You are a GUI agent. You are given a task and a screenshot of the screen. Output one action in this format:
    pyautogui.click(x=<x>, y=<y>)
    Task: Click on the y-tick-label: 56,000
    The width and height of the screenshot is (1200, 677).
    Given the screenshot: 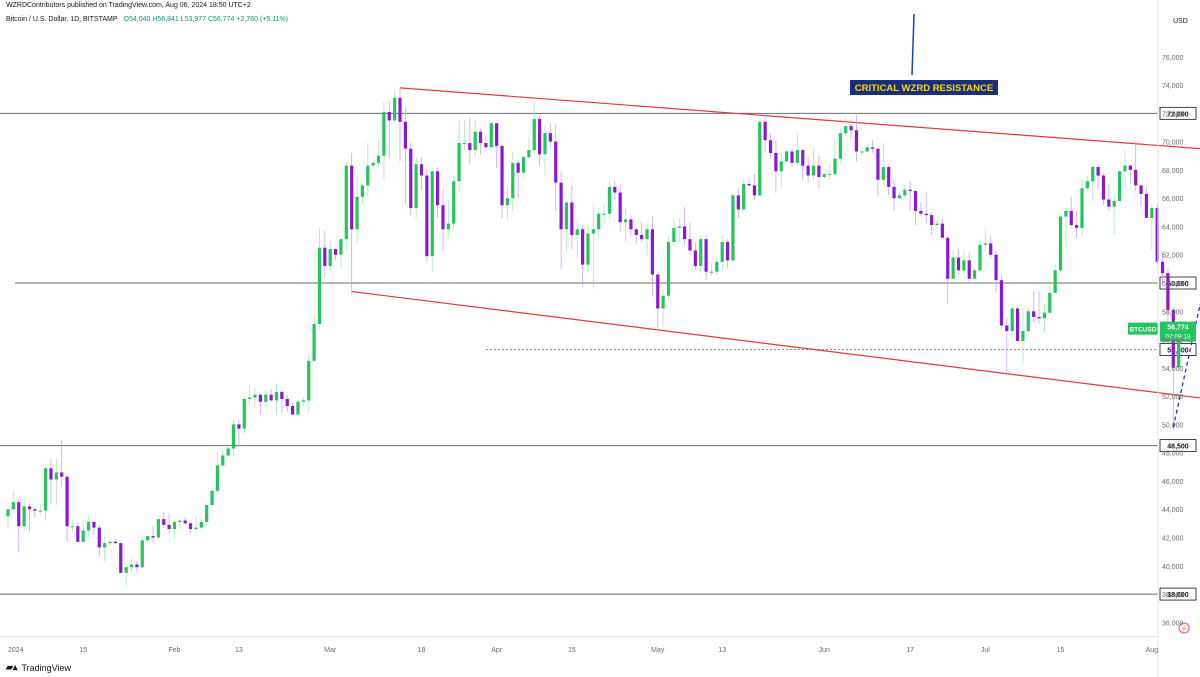 What is the action you would take?
    pyautogui.click(x=1173, y=341)
    